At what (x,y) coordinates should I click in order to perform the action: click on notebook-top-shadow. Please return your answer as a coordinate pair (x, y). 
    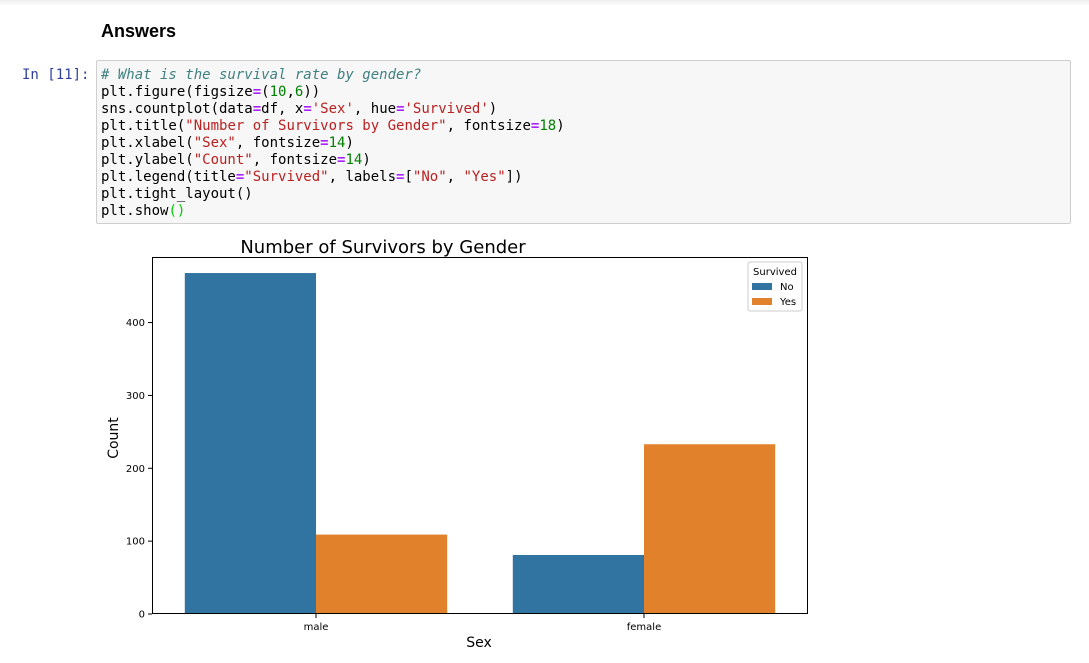
    Looking at the image, I should click on (544, 3).